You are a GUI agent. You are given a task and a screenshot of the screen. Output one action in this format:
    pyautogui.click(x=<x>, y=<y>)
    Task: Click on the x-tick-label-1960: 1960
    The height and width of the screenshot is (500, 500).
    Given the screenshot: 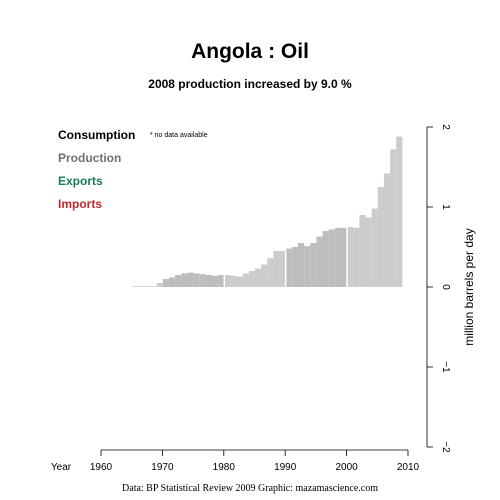 What is the action you would take?
    pyautogui.click(x=101, y=467)
    